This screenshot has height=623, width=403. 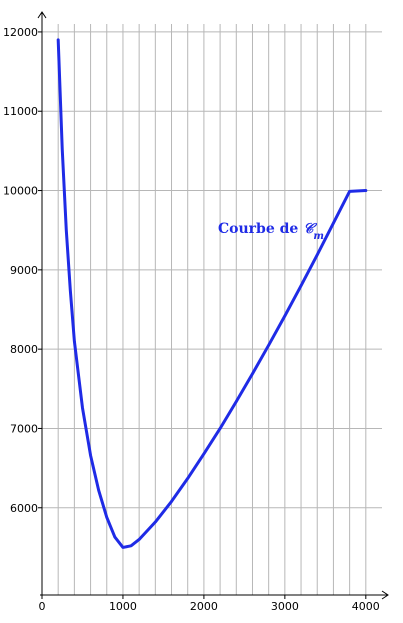 I want to click on curve-label-main: Courbe de, so click(x=260, y=229).